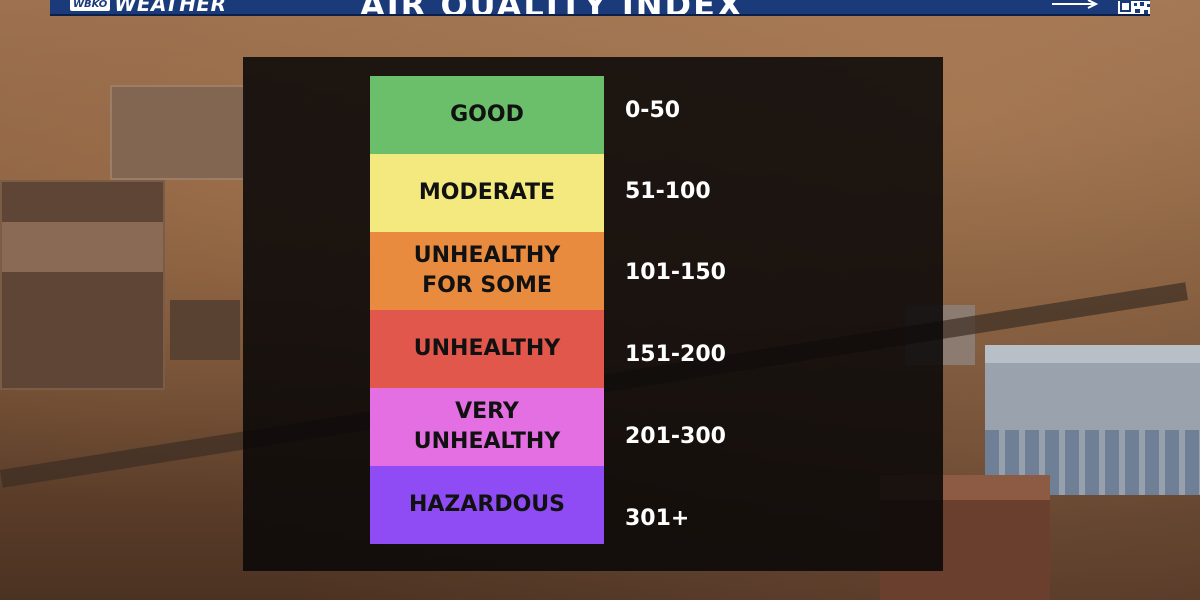 The image size is (1200, 600). I want to click on logo-badge: WBKO, so click(90, 5).